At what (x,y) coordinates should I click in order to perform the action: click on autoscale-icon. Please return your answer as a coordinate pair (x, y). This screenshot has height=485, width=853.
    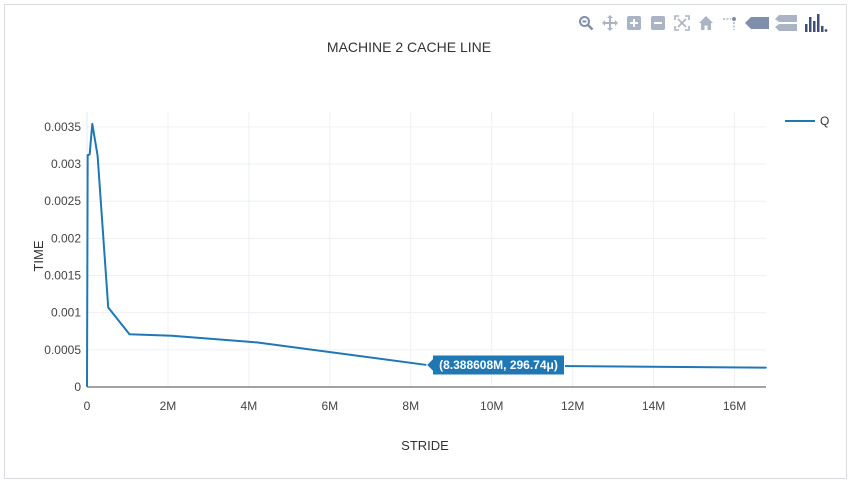
    Looking at the image, I should click on (682, 23).